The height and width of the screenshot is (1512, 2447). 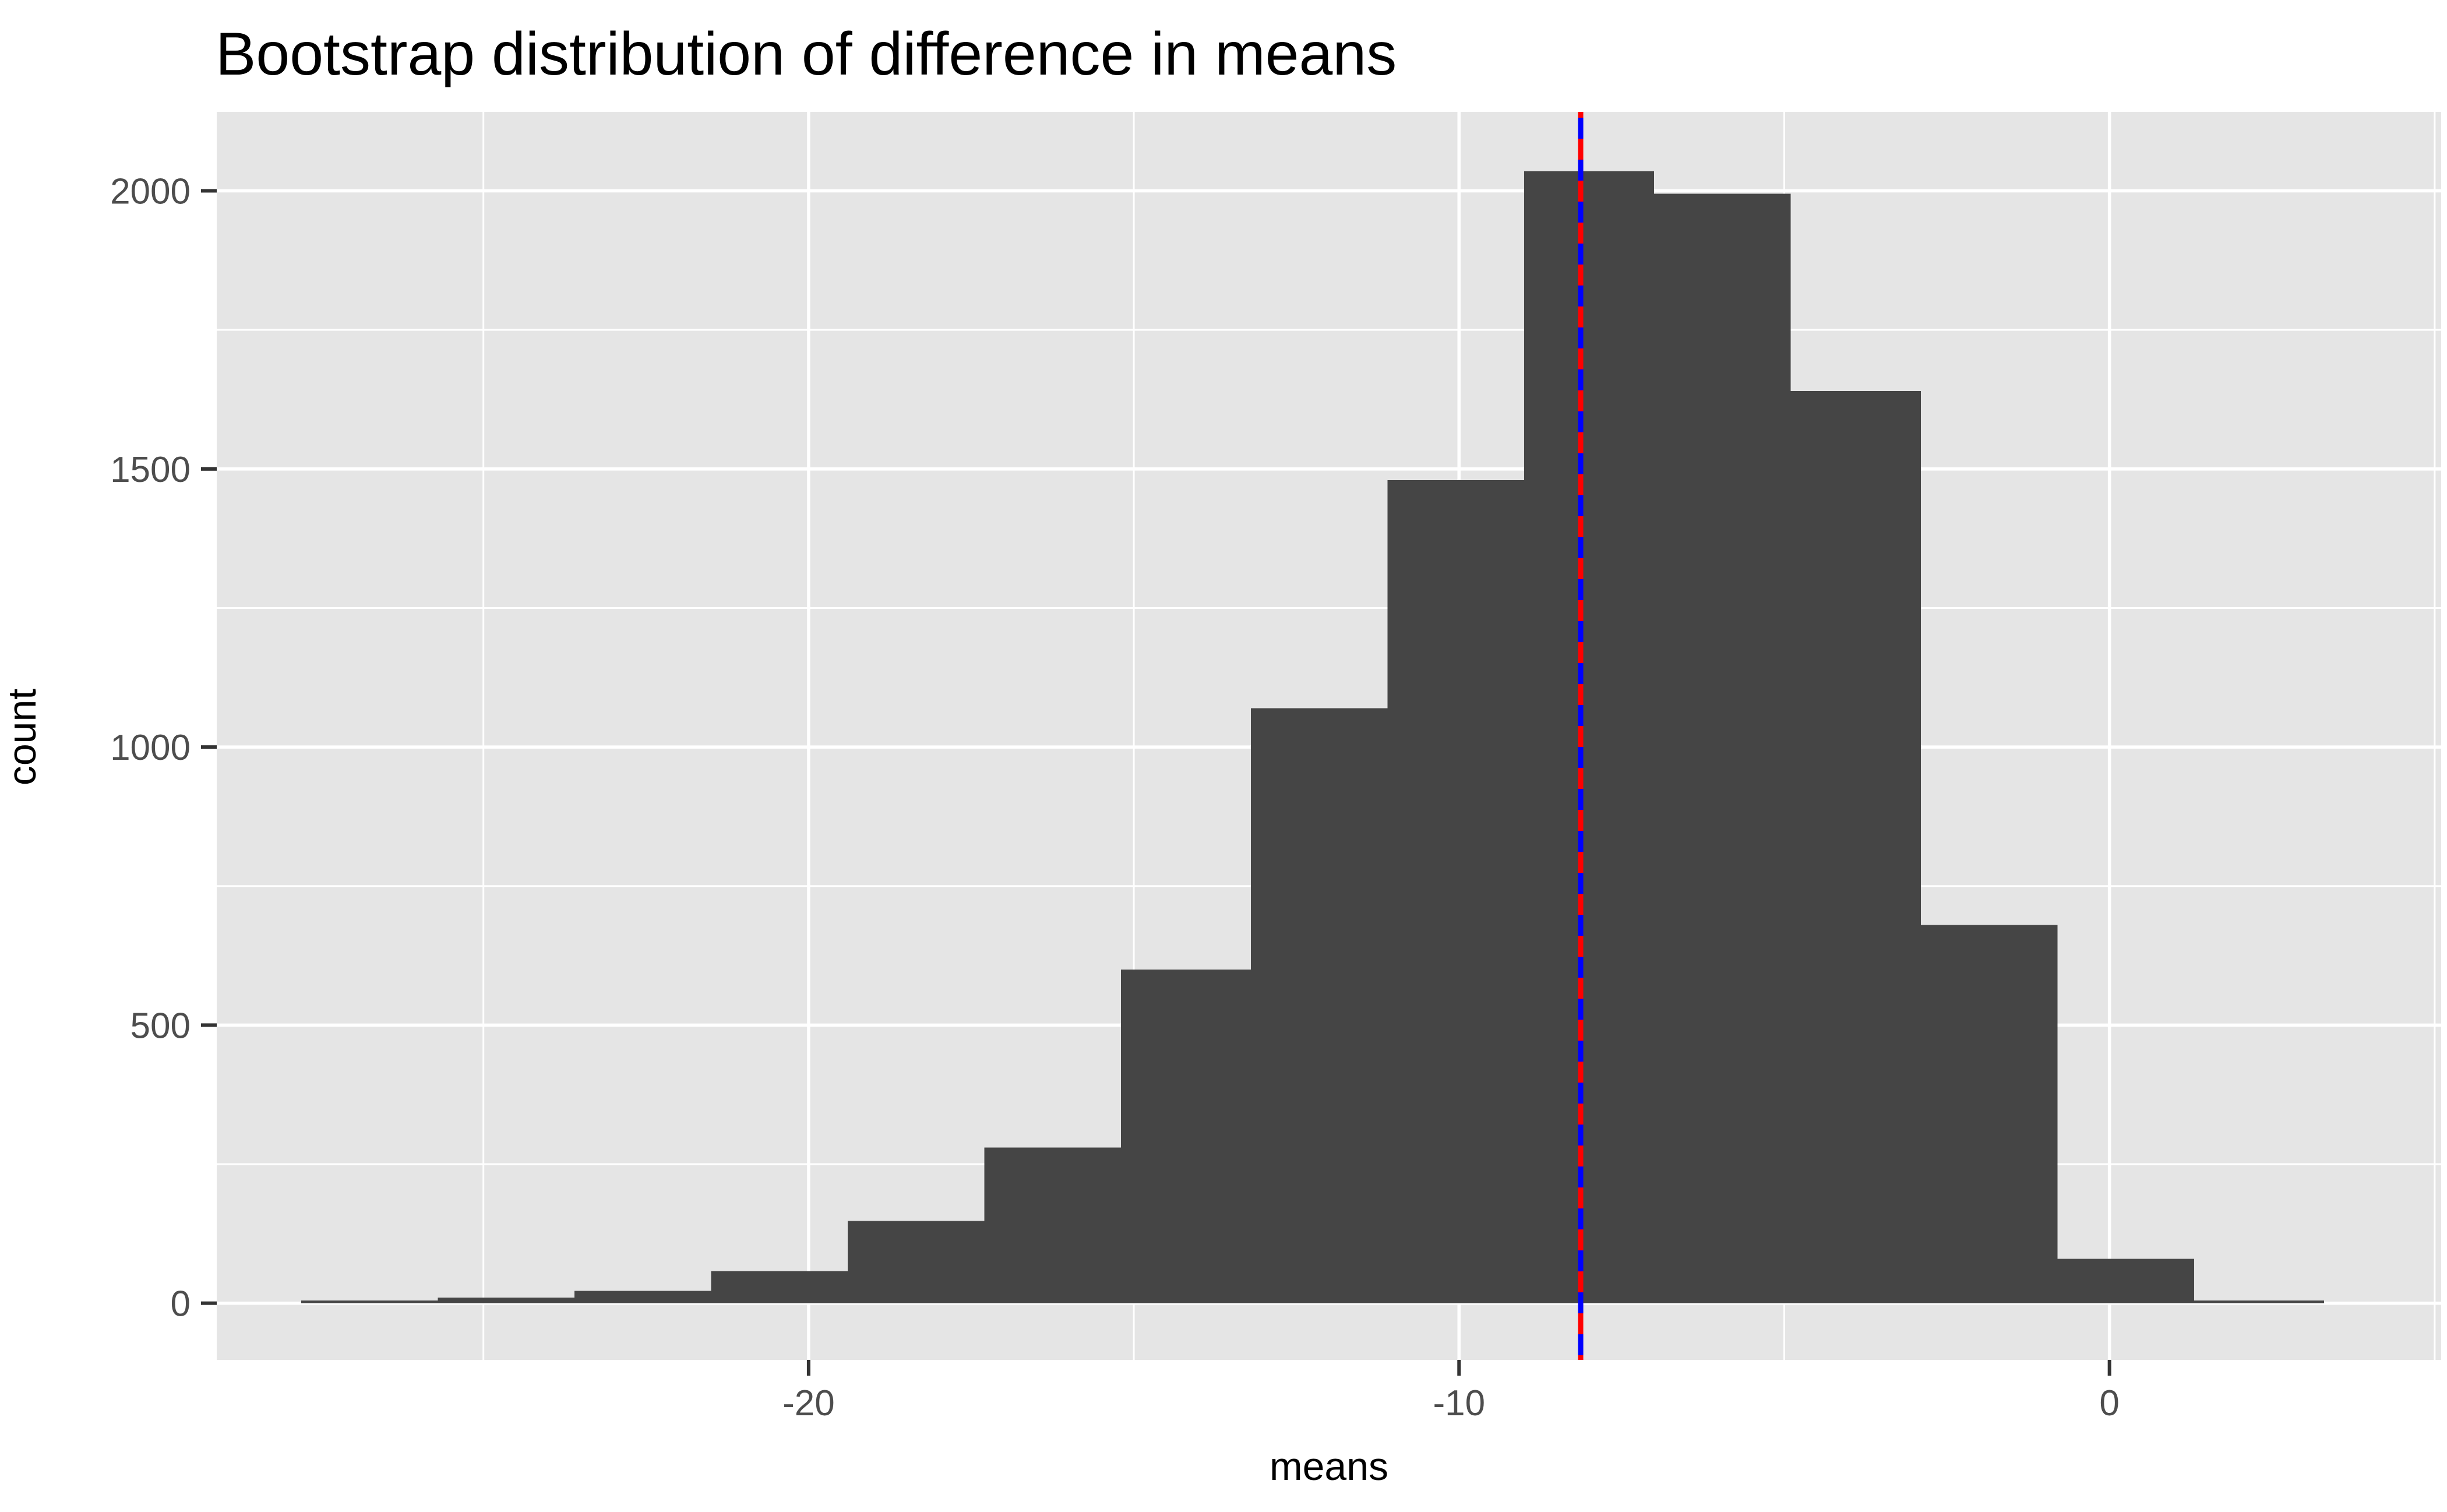 I want to click on y-axis-title: count, so click(x=22, y=737).